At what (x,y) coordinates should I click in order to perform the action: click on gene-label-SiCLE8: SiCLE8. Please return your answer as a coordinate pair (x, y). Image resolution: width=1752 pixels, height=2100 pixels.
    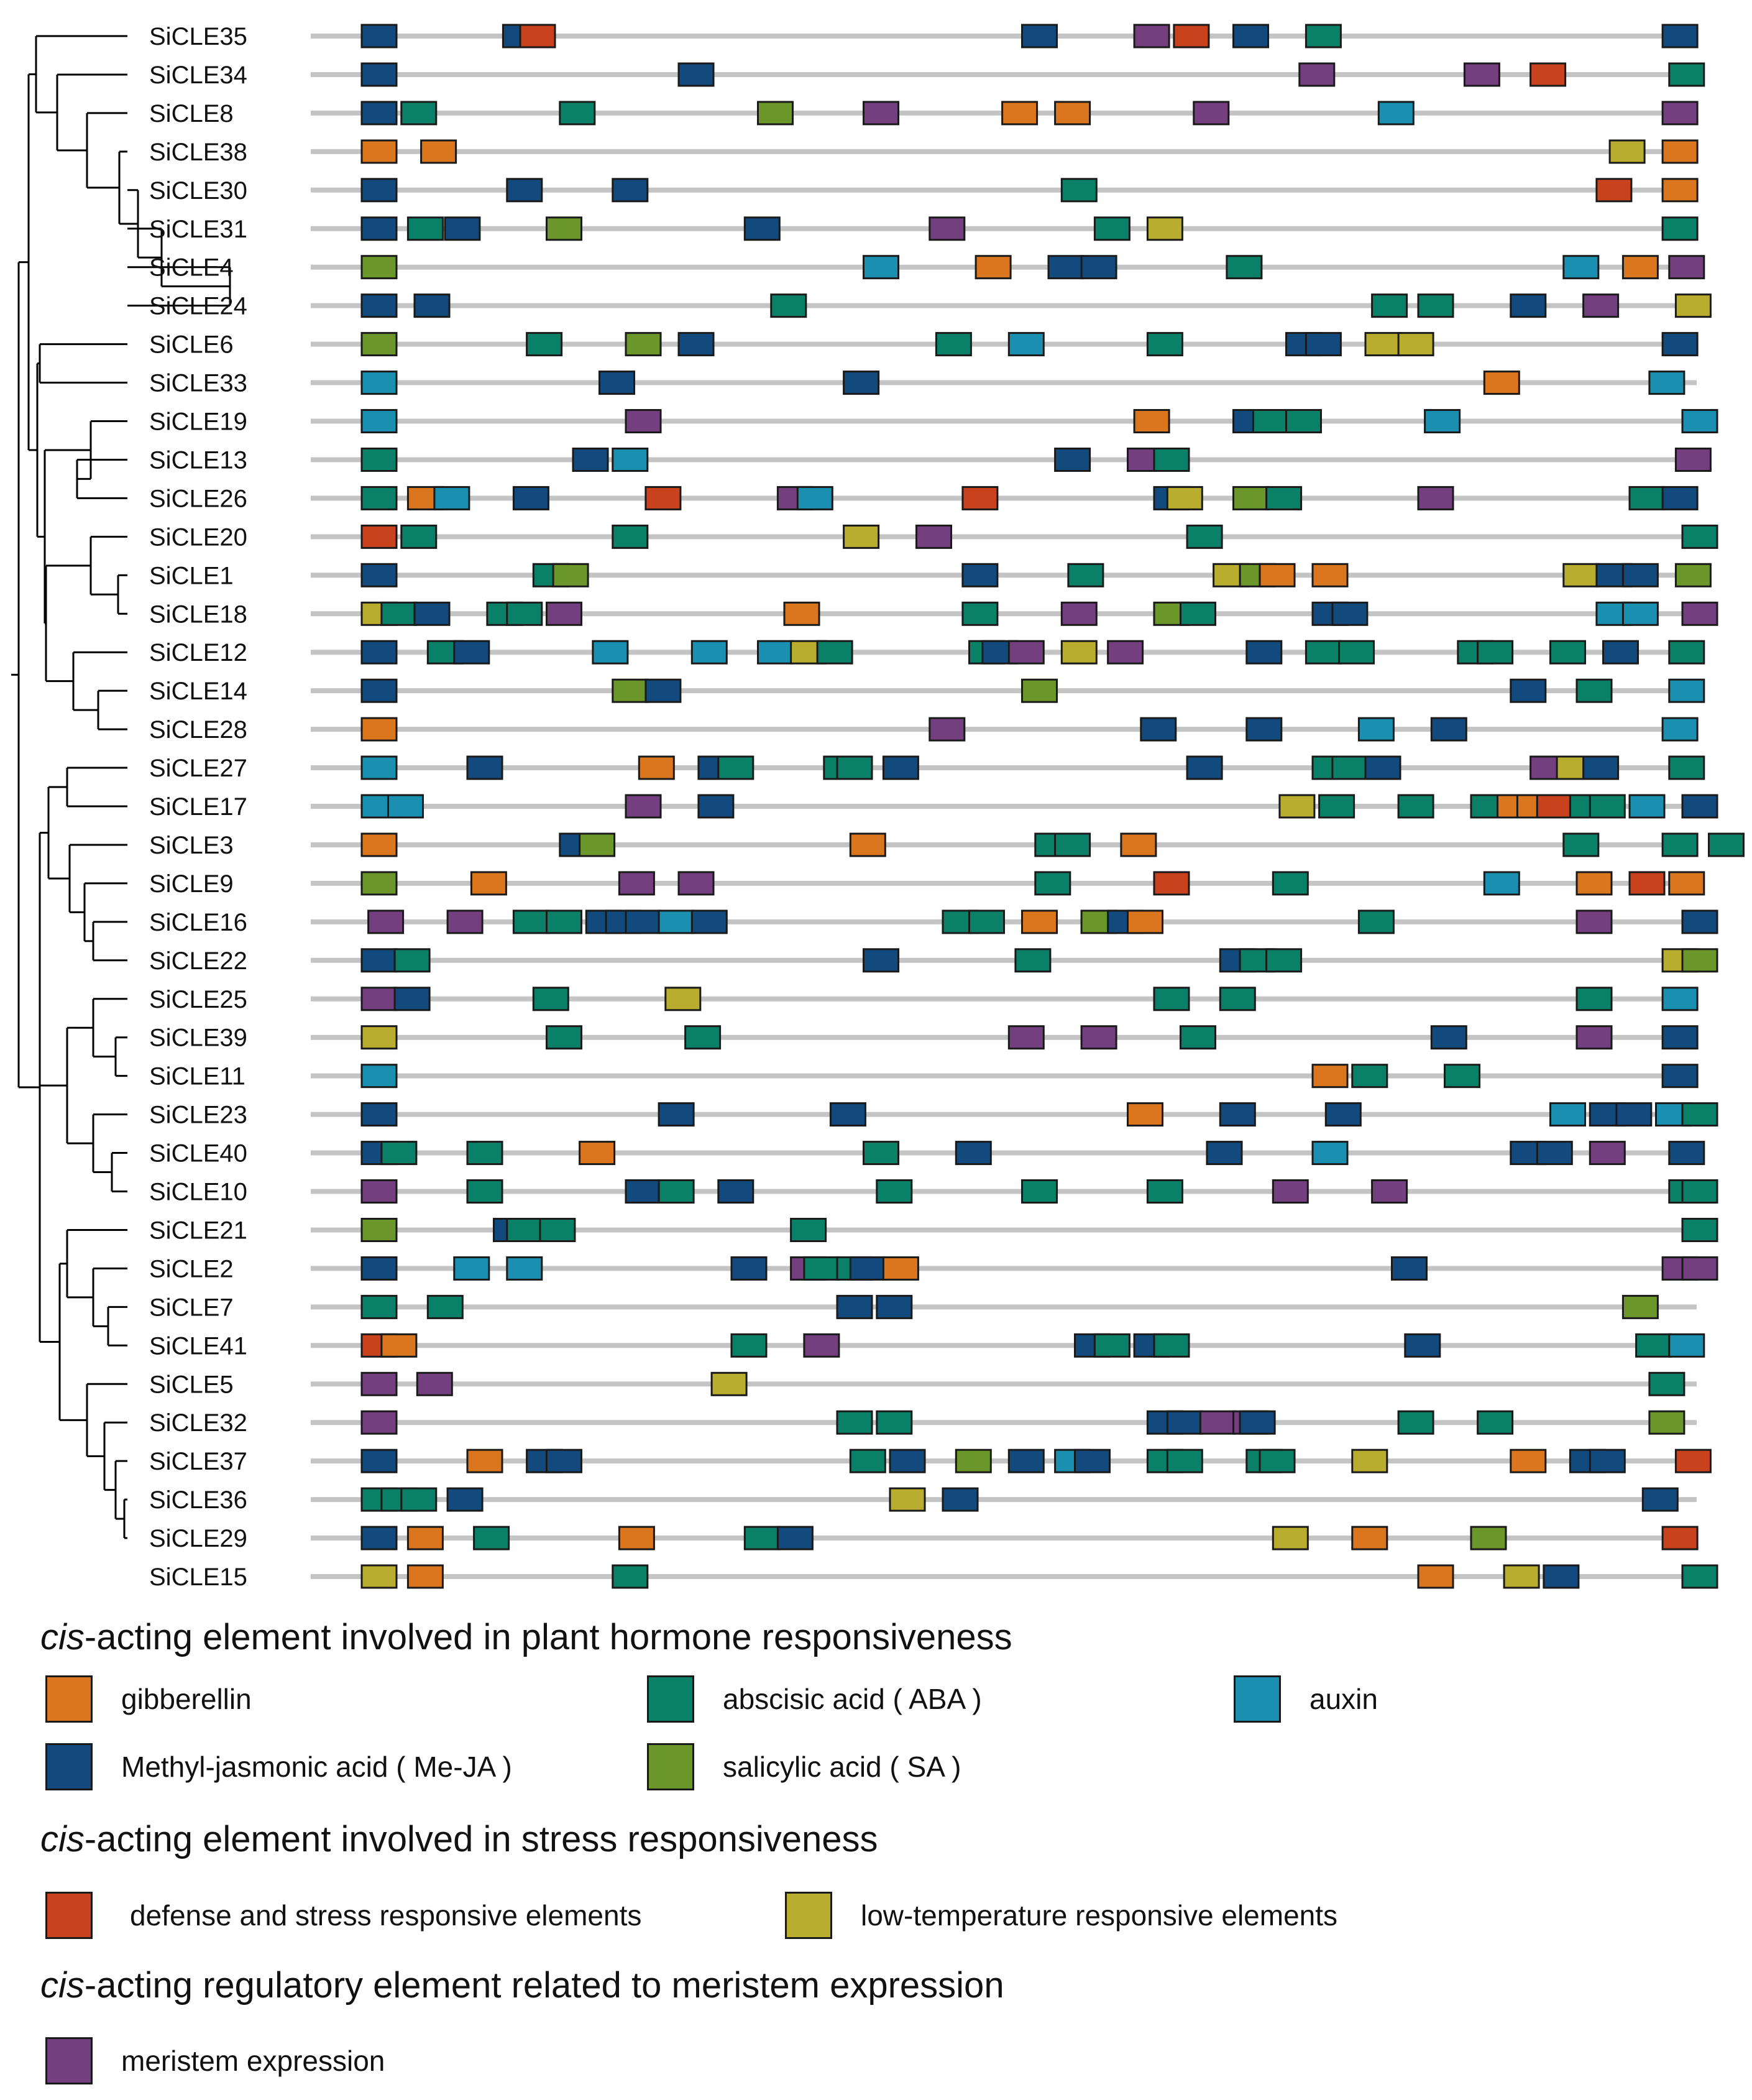
    Looking at the image, I should click on (191, 113).